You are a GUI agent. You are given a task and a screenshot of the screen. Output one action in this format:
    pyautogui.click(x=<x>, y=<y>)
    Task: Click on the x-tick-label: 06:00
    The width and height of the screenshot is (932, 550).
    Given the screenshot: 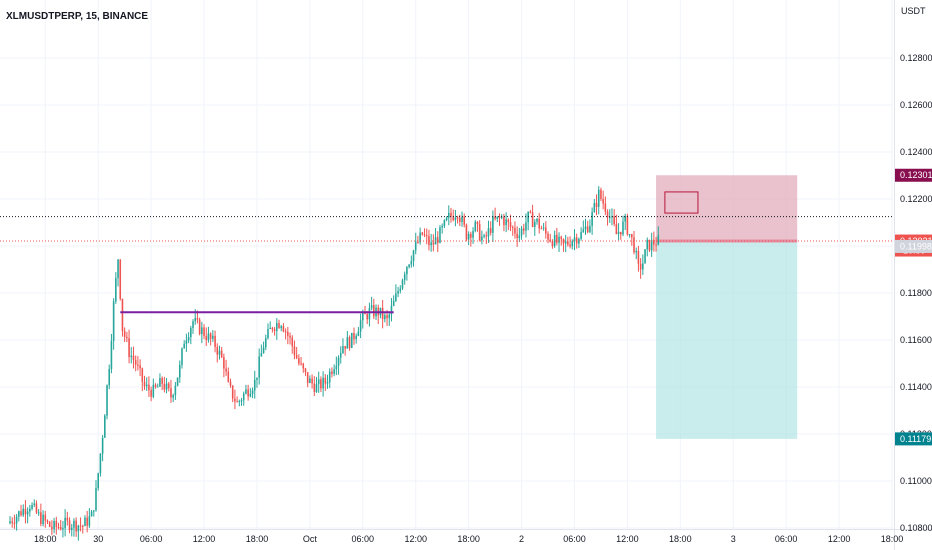 What is the action you would take?
    pyautogui.click(x=363, y=539)
    